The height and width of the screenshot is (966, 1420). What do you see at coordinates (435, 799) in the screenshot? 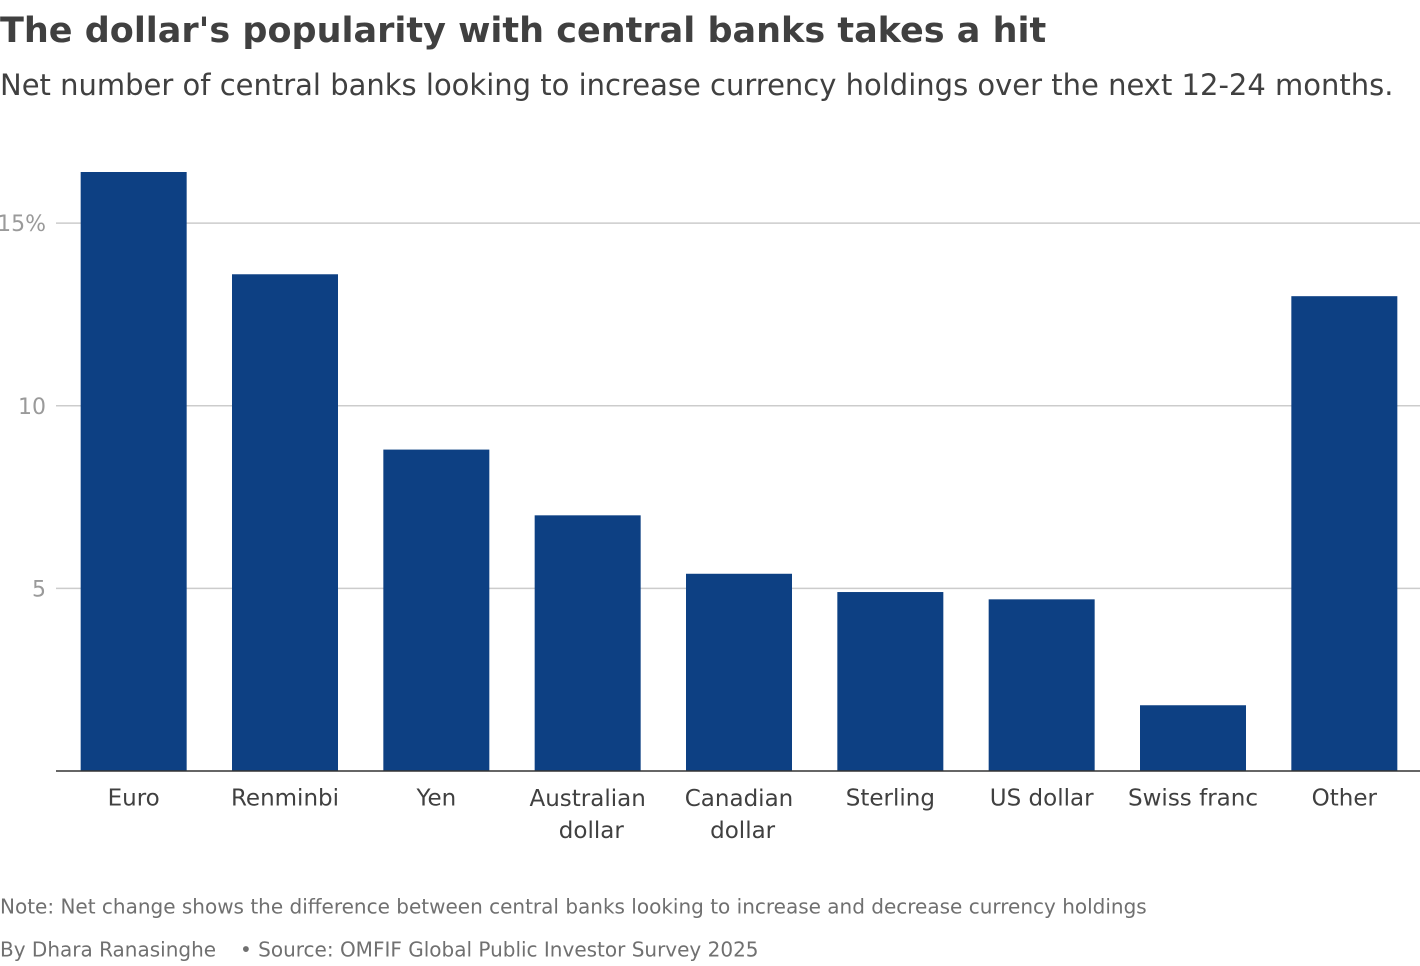
I see `x-tick-label: Yen` at bounding box center [435, 799].